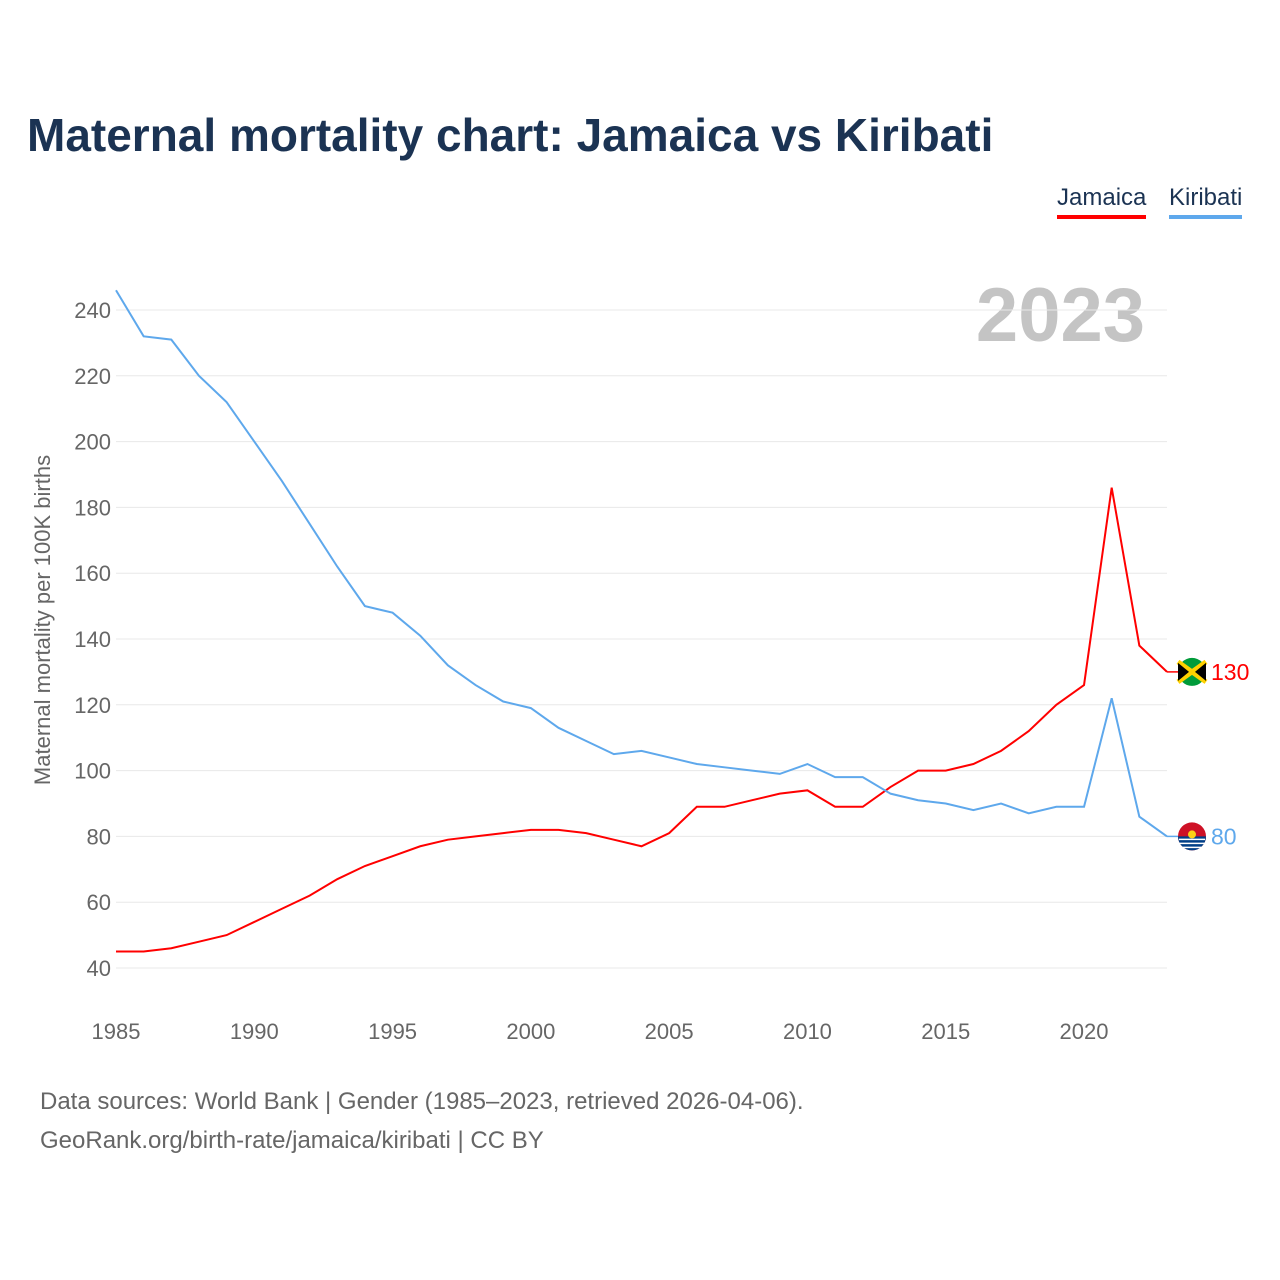 The width and height of the screenshot is (1280, 1280). What do you see at coordinates (1230, 672) in the screenshot?
I see `end-value-label: 130` at bounding box center [1230, 672].